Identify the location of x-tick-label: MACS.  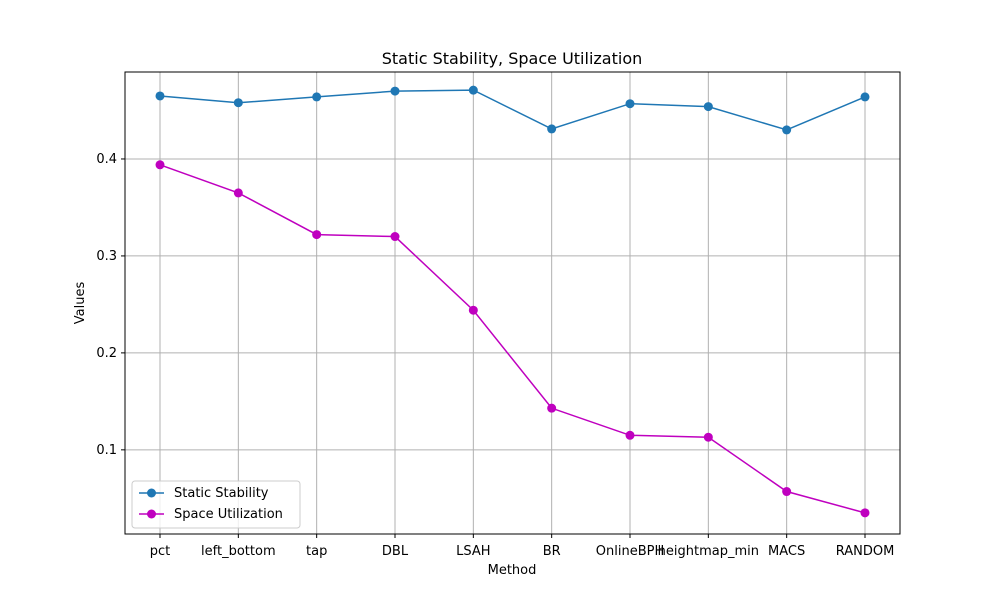
(786, 551).